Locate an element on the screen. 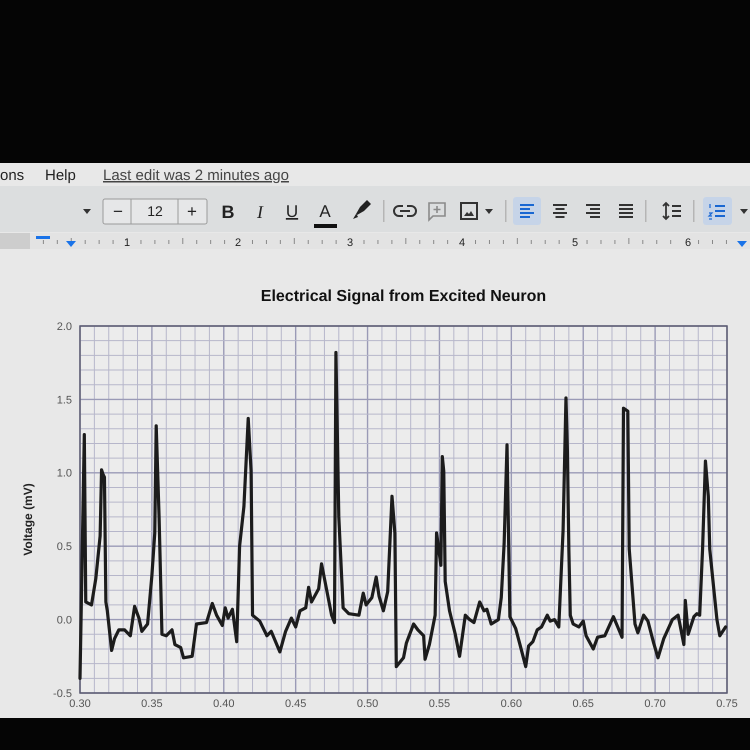 This screenshot has width=750, height=750. text: ons is located at coordinates (12, 175).